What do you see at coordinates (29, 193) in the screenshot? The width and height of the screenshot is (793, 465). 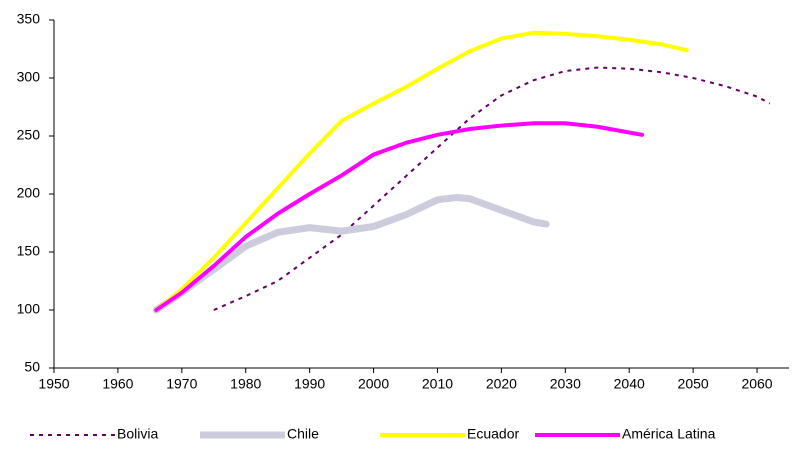 I see `y-tick-label: 200` at bounding box center [29, 193].